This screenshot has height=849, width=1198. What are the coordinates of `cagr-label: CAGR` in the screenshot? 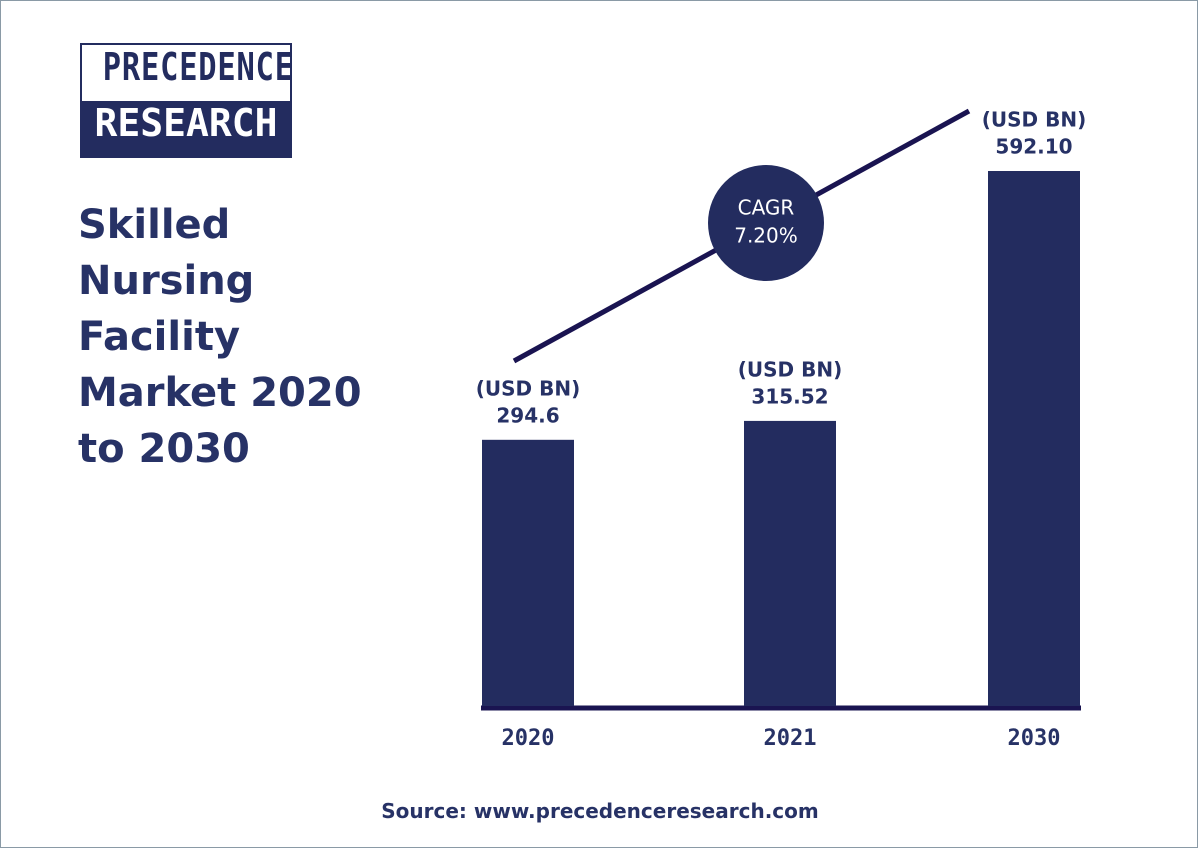 It's located at (766, 208).